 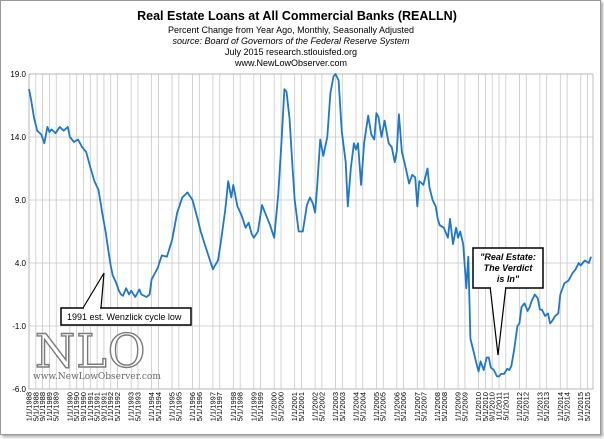 What do you see at coordinates (69, 406) in the screenshot?
I see `x-tick-label: 1/1/1990` at bounding box center [69, 406].